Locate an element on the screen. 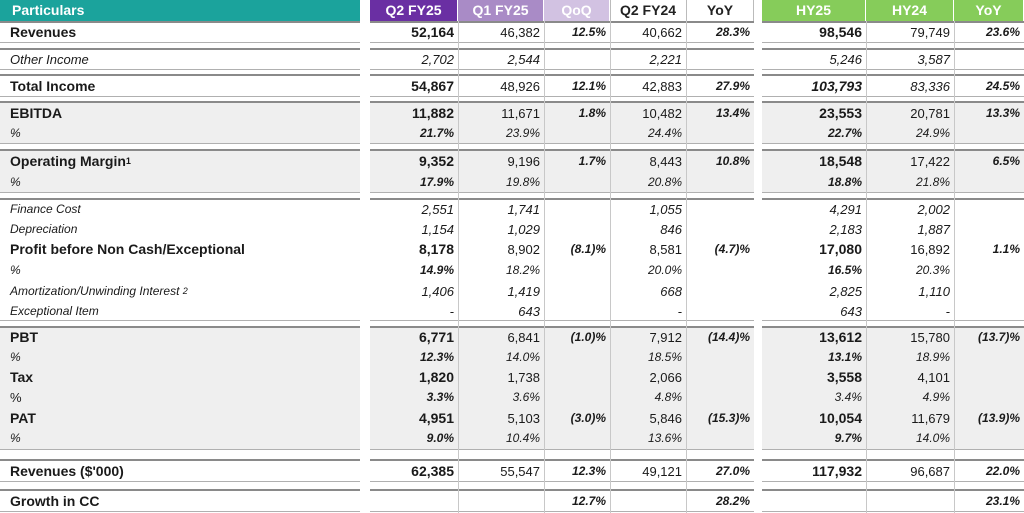  hy24: 14.0% is located at coordinates (932, 438).